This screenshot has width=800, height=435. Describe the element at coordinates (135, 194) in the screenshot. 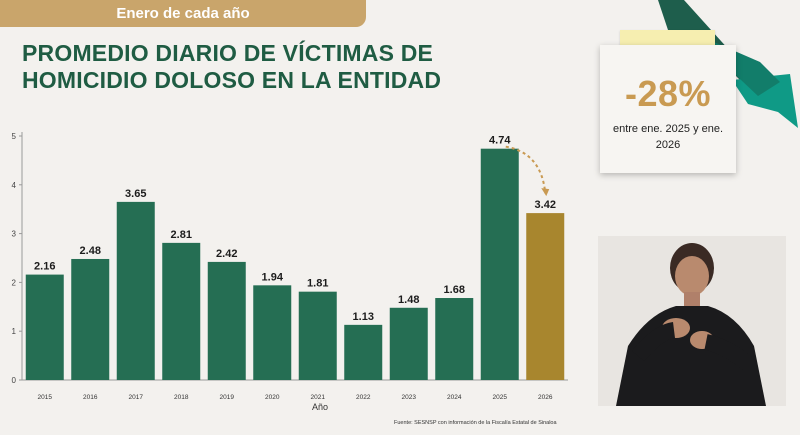

I see `data-label-2017: 3.65` at that location.